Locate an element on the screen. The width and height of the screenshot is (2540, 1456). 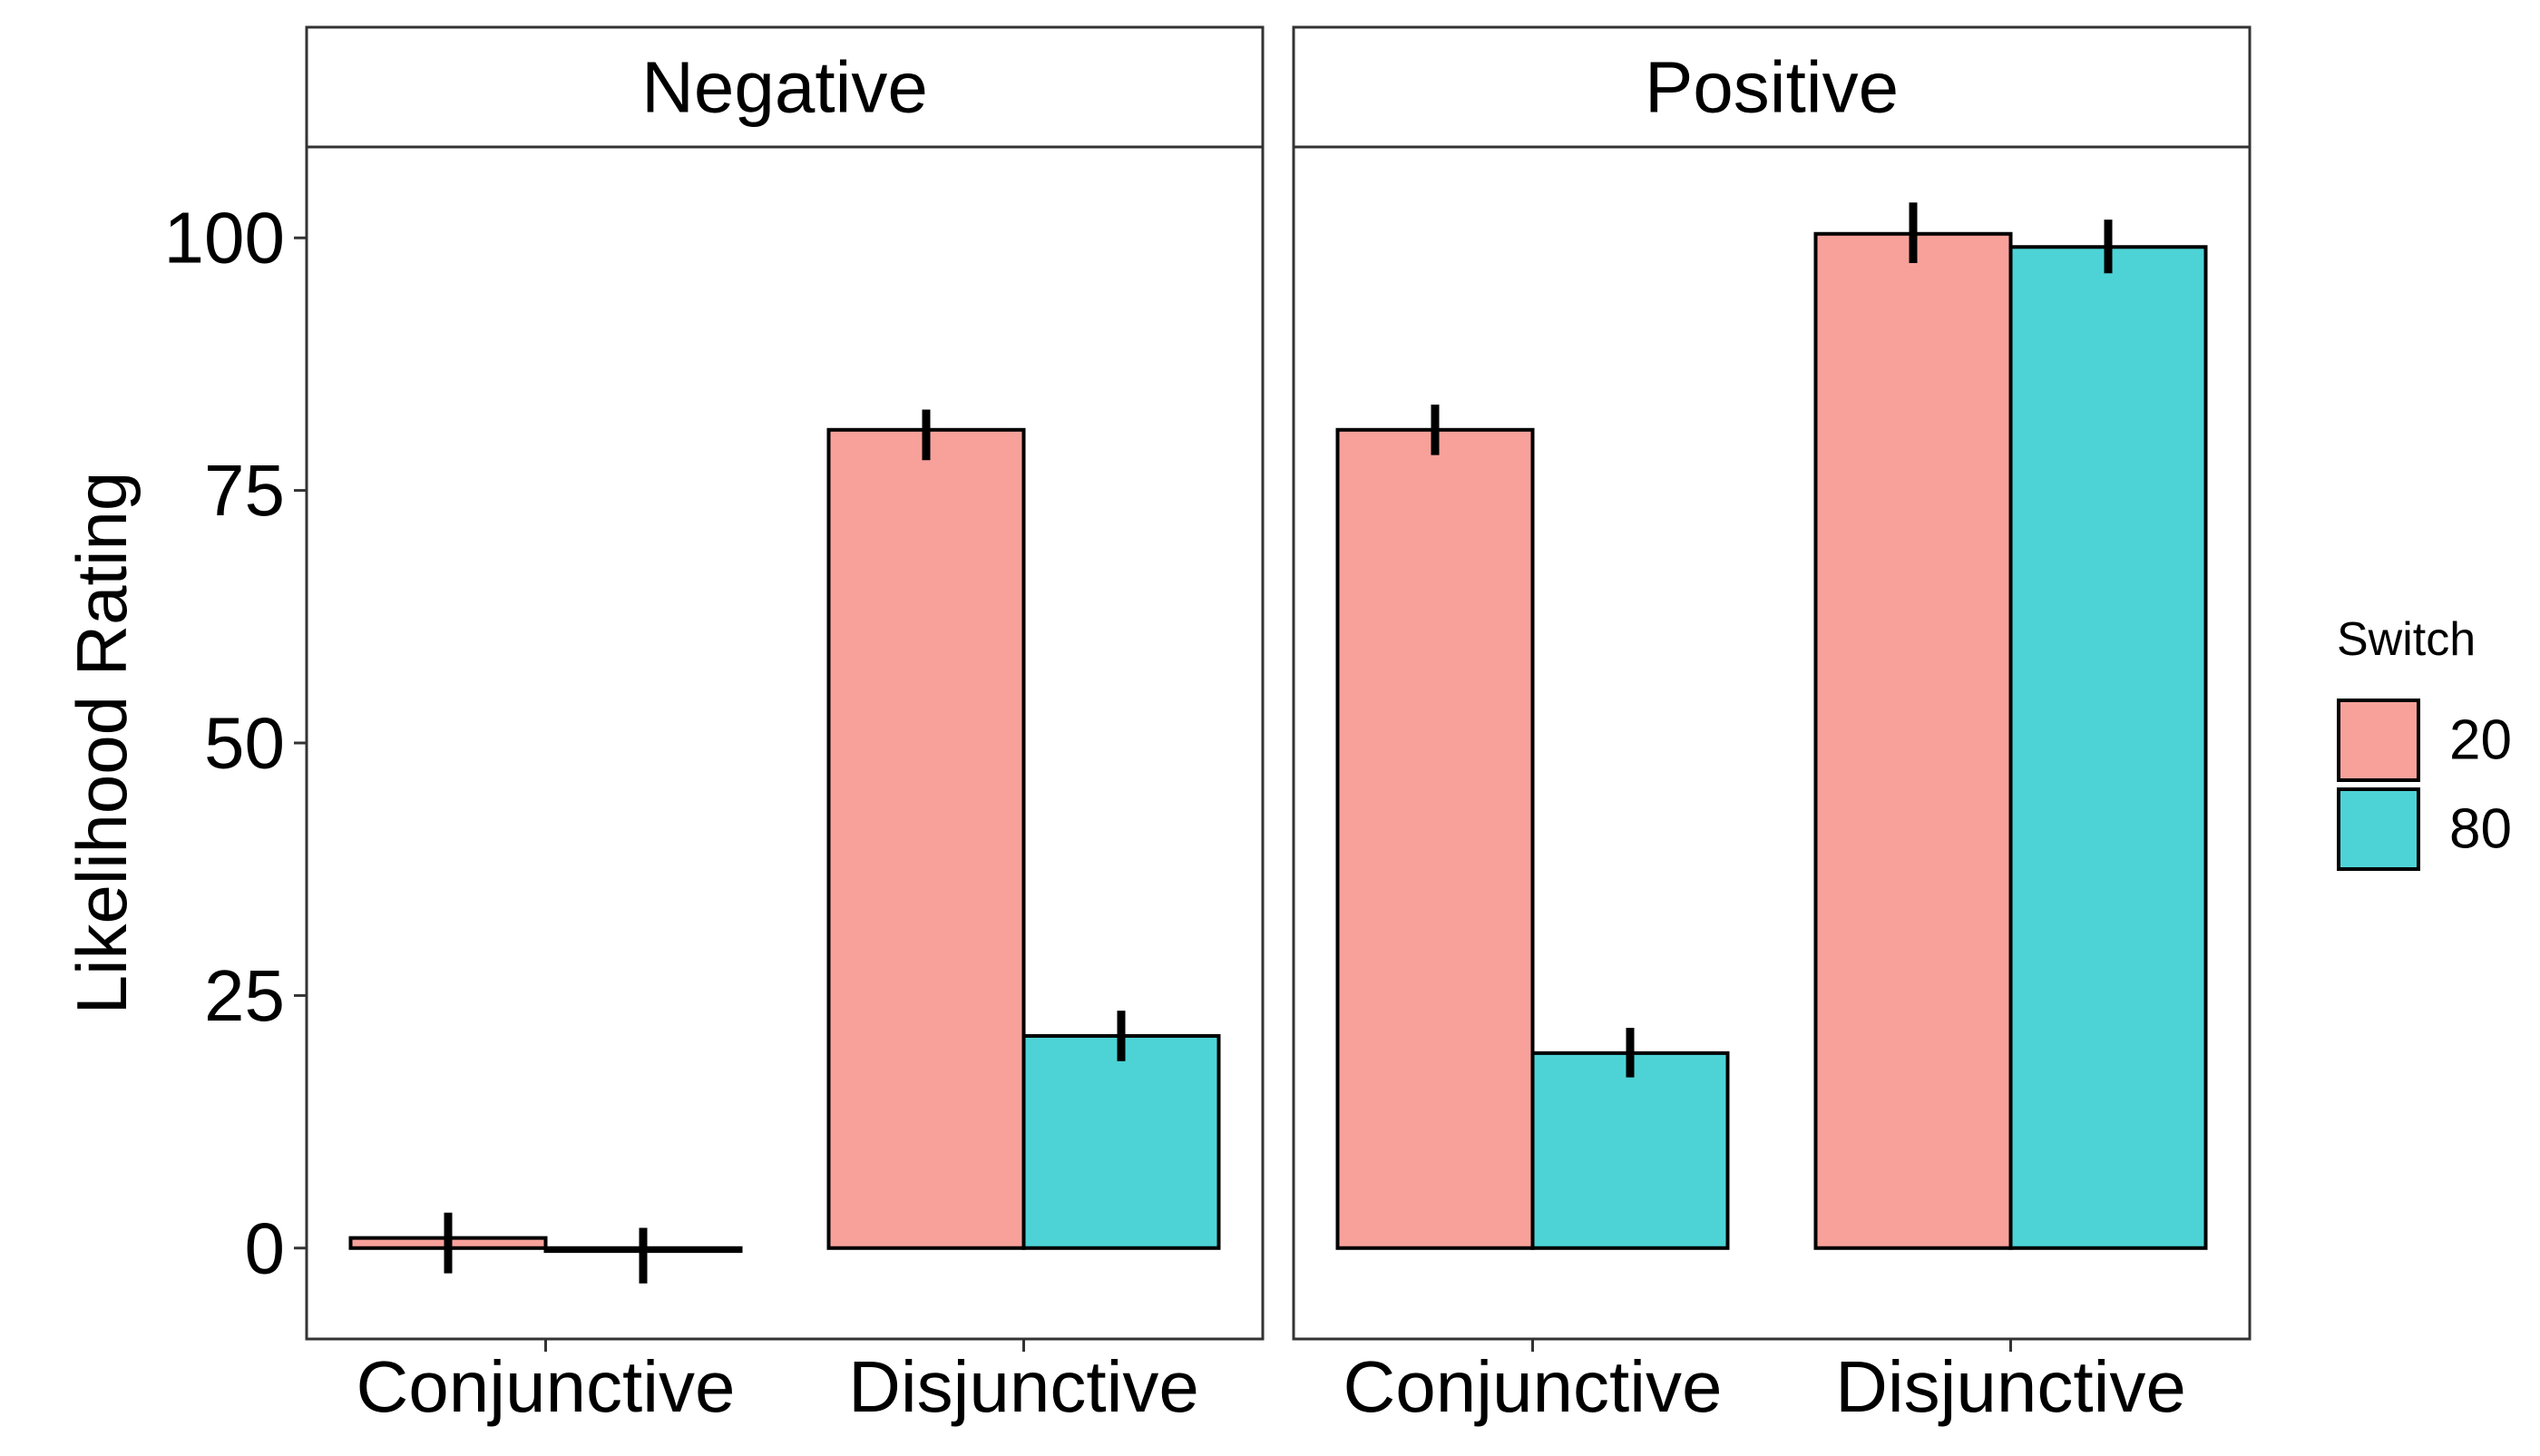
y-tick-label: 75 is located at coordinates (244, 490).